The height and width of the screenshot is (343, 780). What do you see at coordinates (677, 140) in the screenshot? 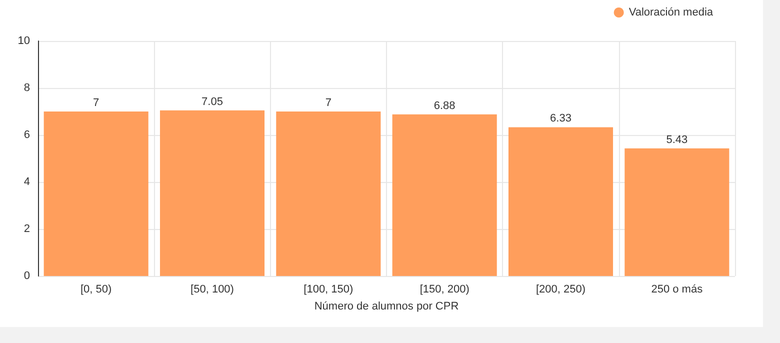
I see `data-label: 5.43` at bounding box center [677, 140].